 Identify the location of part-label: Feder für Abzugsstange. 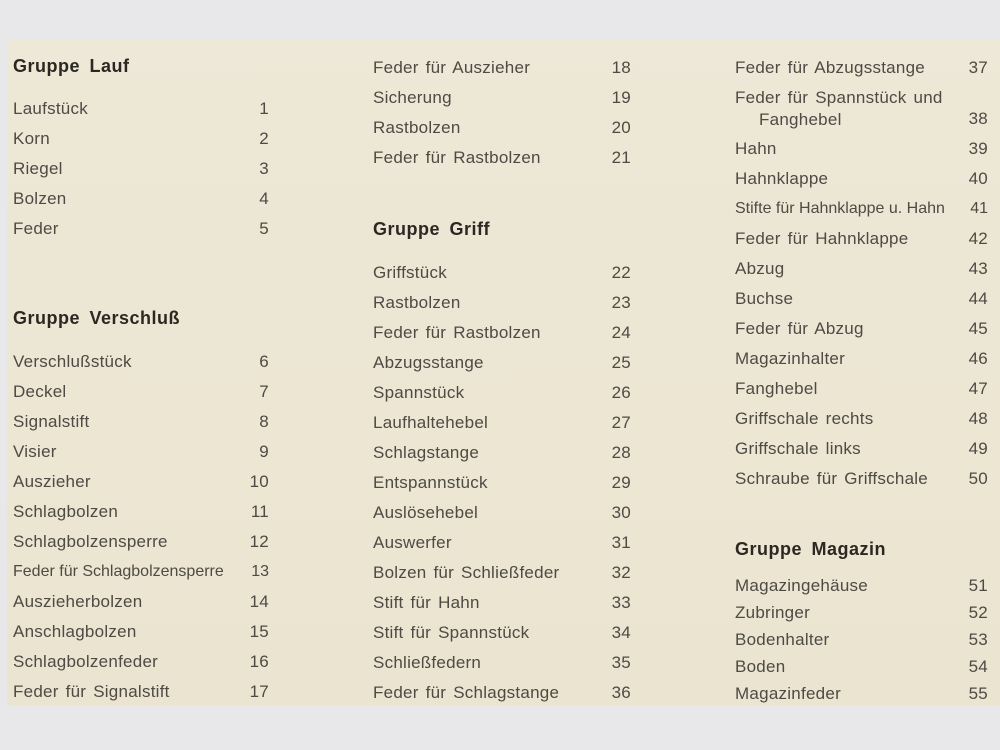
(830, 67).